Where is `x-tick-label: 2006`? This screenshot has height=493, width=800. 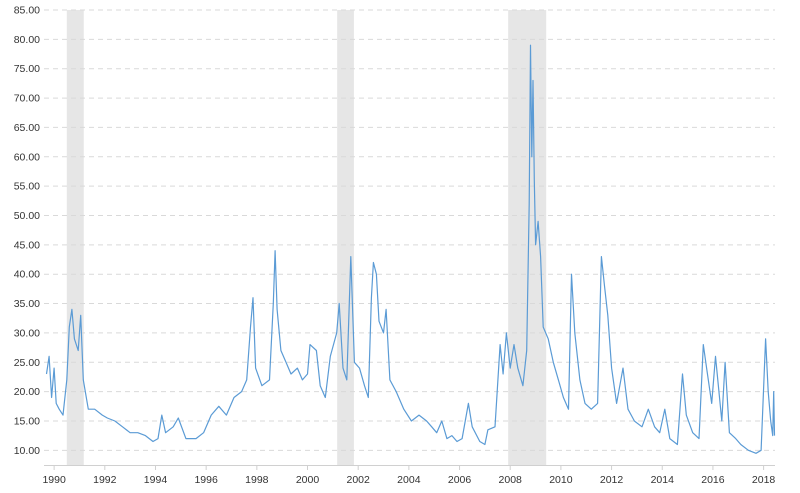
x-tick-label: 2006 is located at coordinates (460, 480).